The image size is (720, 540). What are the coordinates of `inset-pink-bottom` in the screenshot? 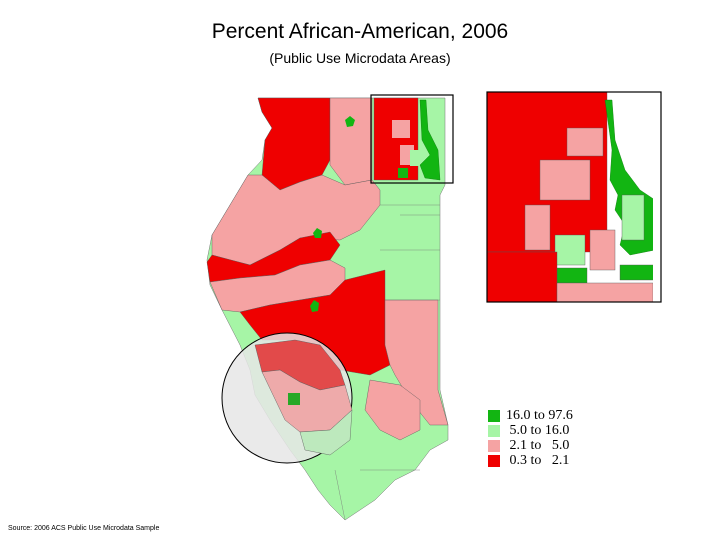 It's located at (605, 292).